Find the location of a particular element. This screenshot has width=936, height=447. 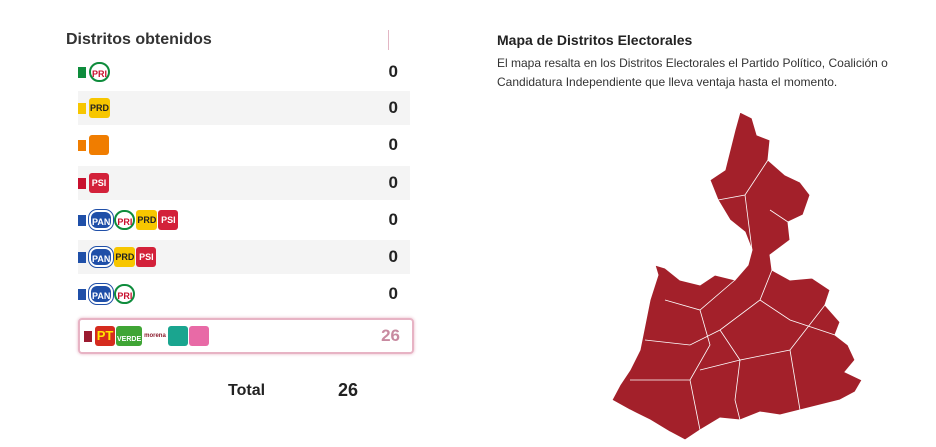

district-borders is located at coordinates (733, 295).